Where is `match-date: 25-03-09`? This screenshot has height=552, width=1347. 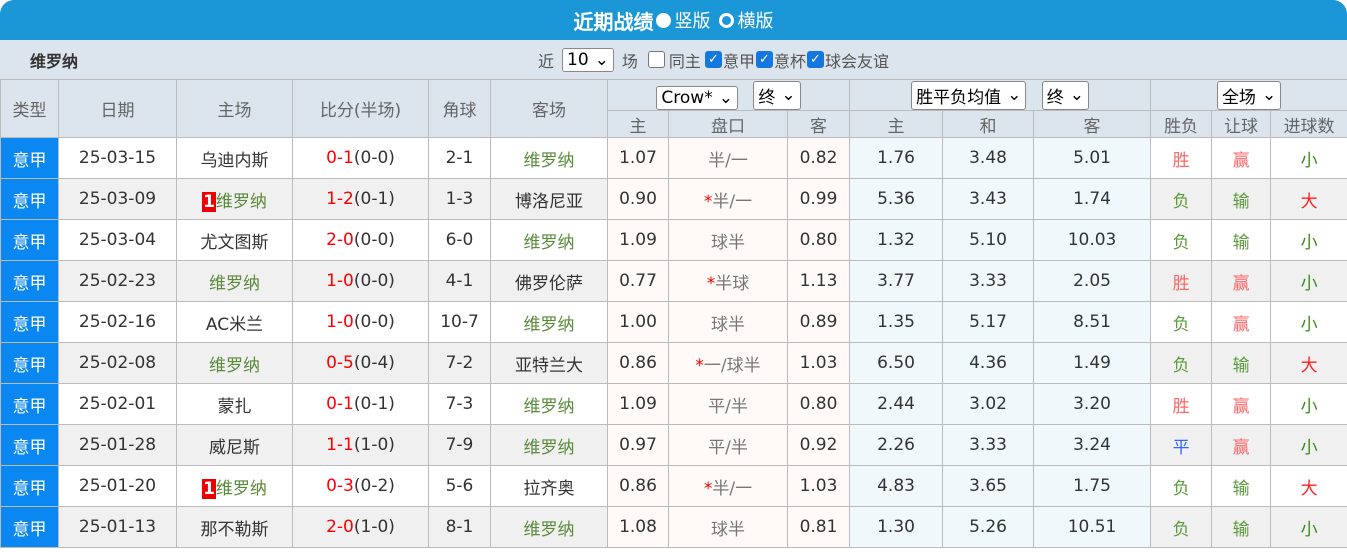 match-date: 25-03-09 is located at coordinates (117, 199).